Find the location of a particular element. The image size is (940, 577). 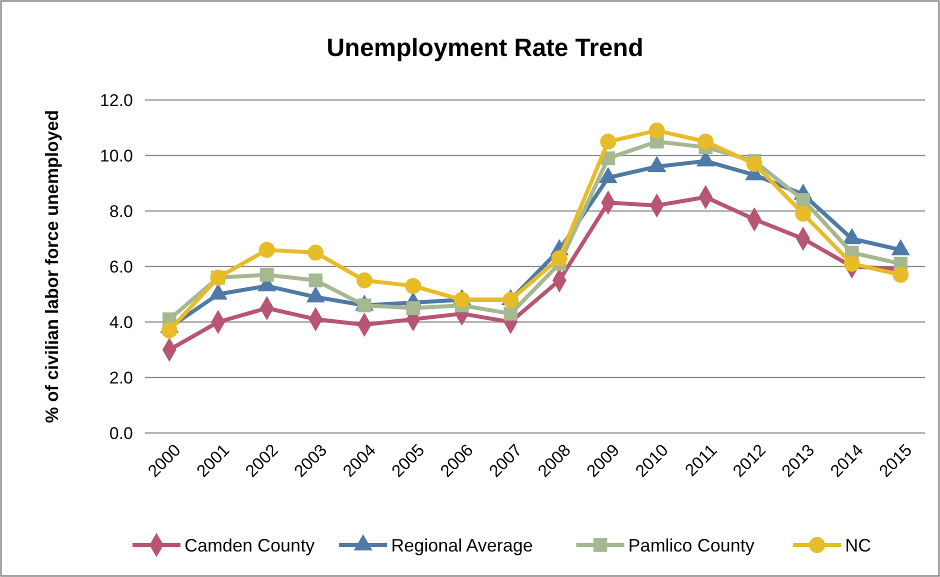

y-tick-label: 10.0 is located at coordinates (116, 156).